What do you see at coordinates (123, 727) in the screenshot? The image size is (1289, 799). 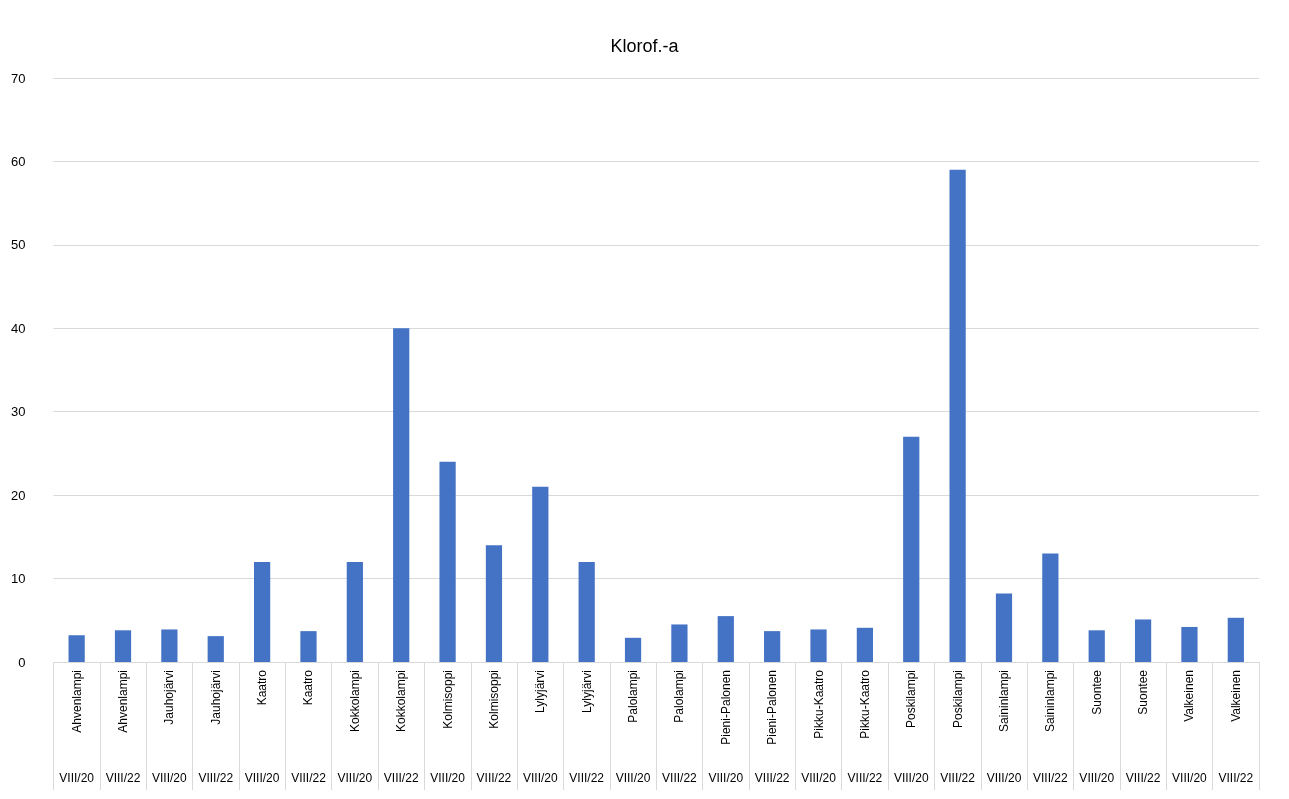 I see `category-label: Ahvenlampi VIII/22` at bounding box center [123, 727].